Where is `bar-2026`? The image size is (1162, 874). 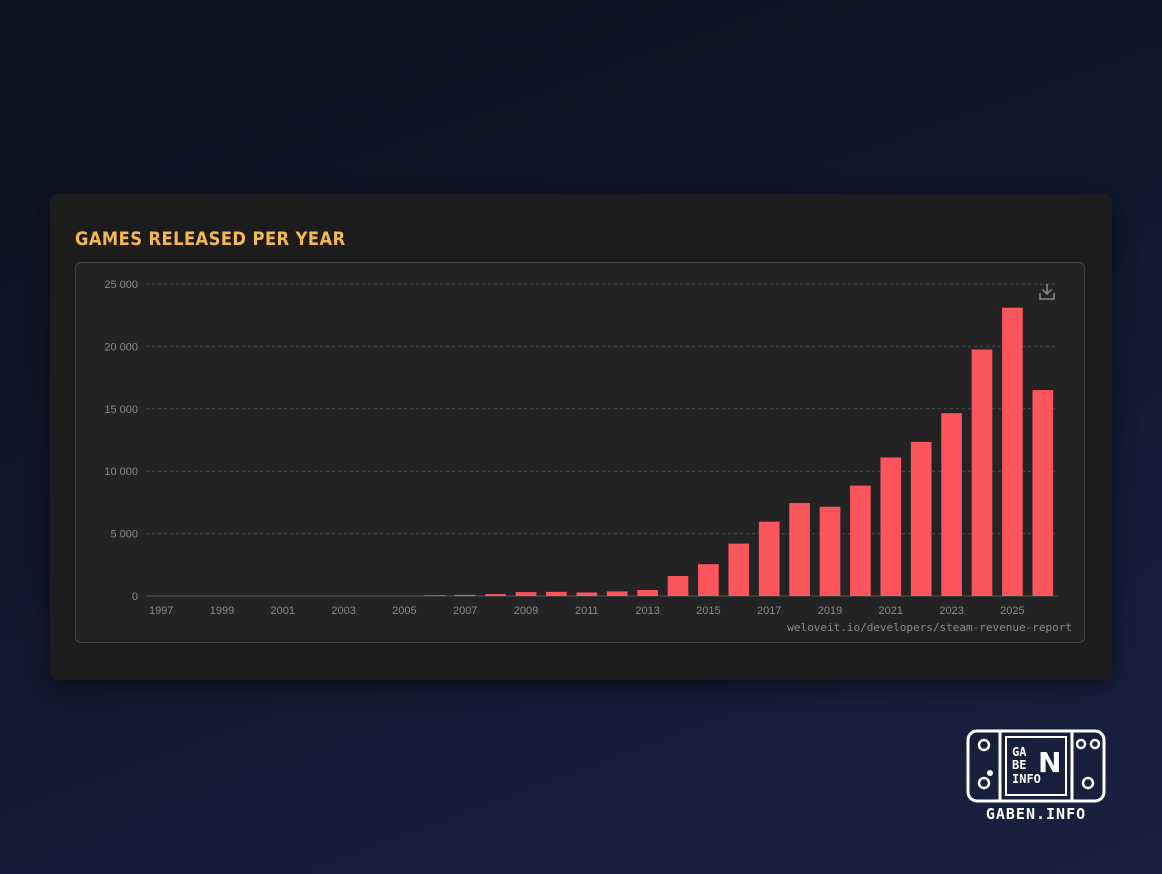
bar-2026 is located at coordinates (1043, 493).